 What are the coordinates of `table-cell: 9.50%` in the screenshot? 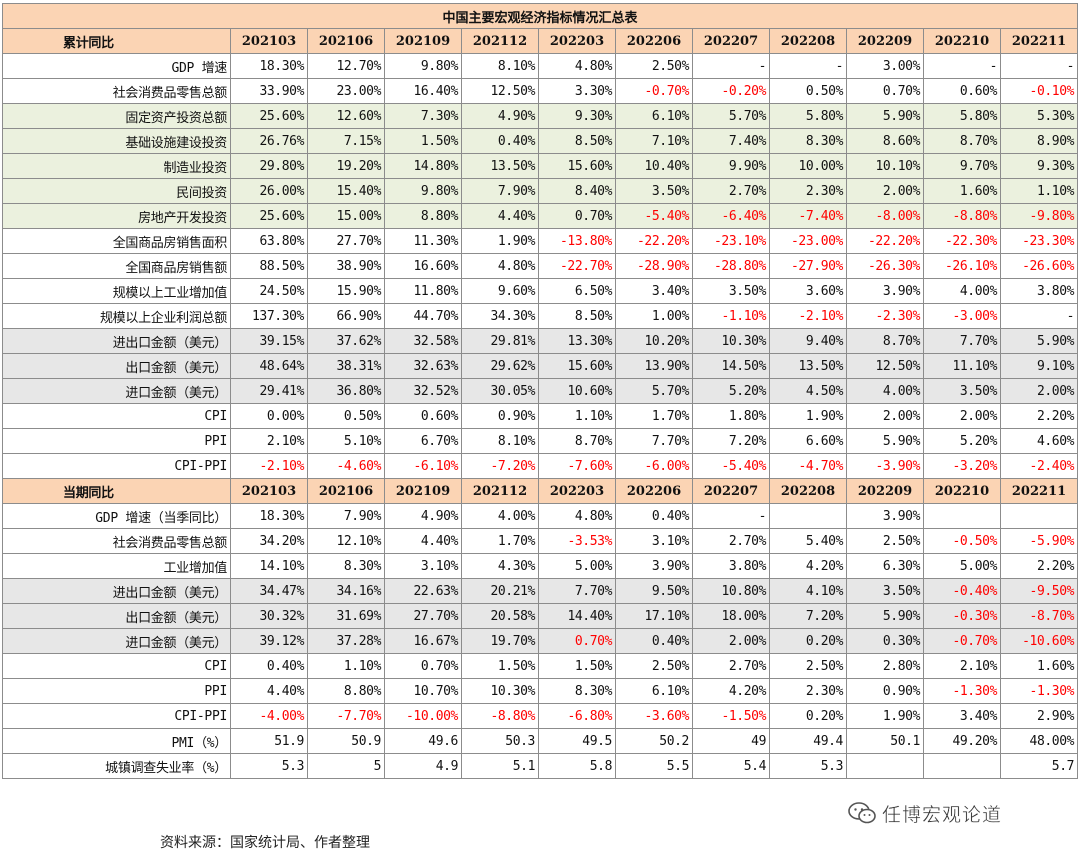 It's located at (654, 591).